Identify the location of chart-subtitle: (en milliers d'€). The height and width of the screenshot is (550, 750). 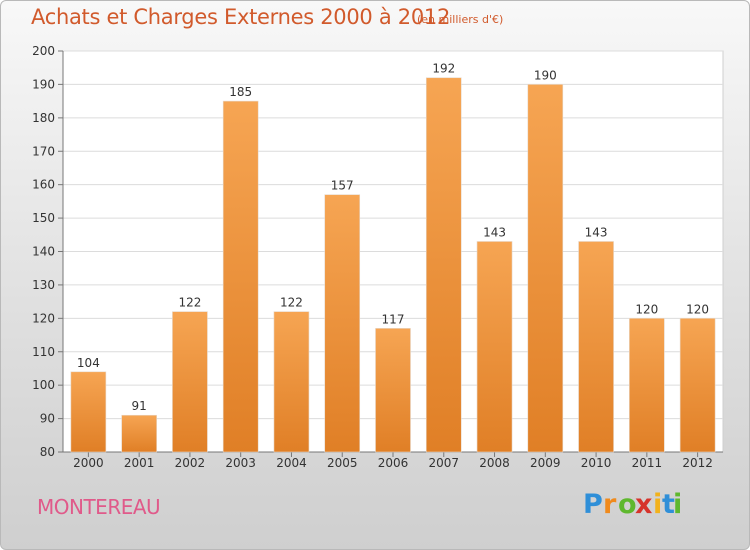
(460, 19).